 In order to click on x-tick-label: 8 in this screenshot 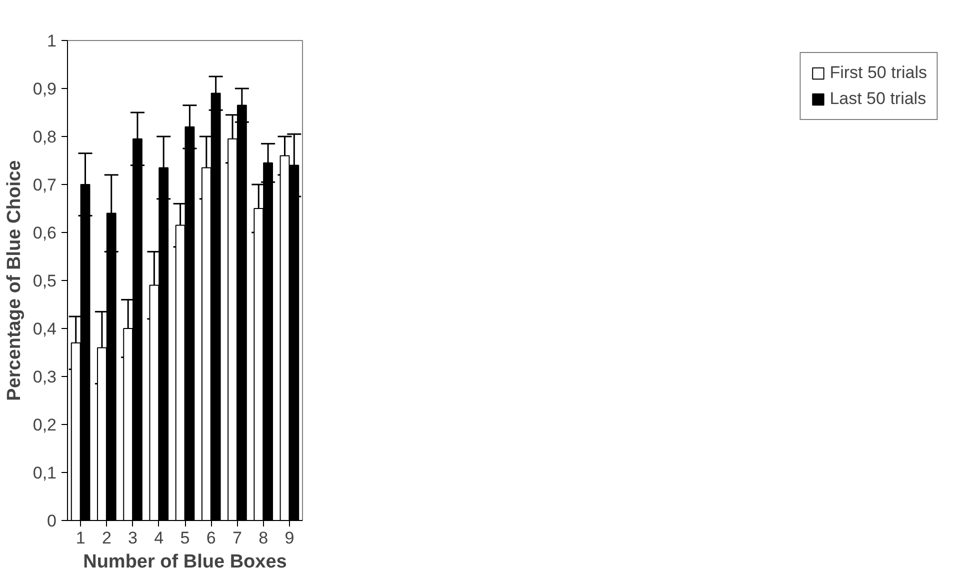, I will do `click(263, 538)`.